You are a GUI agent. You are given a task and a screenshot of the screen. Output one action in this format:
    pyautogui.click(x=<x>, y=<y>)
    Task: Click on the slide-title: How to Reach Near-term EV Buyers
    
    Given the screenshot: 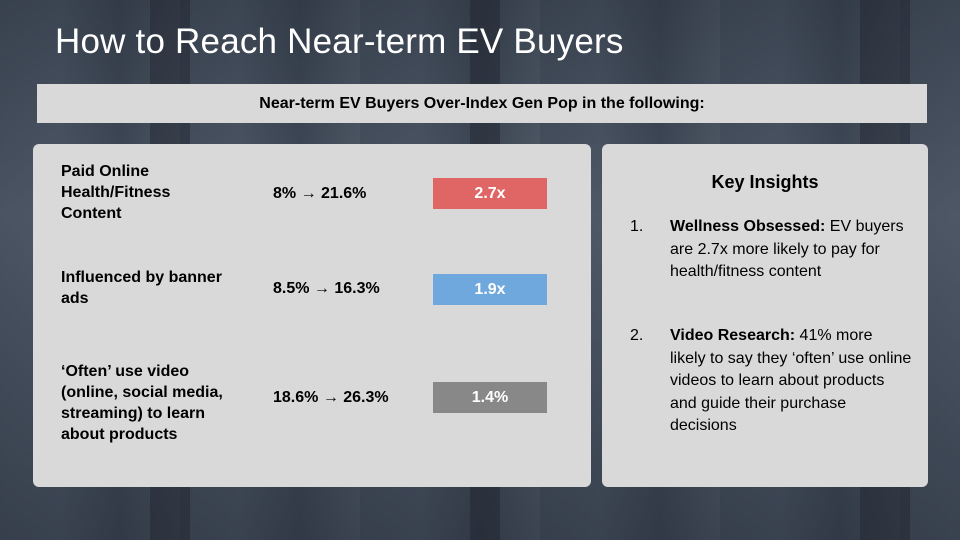 What is the action you would take?
    pyautogui.click(x=339, y=41)
    